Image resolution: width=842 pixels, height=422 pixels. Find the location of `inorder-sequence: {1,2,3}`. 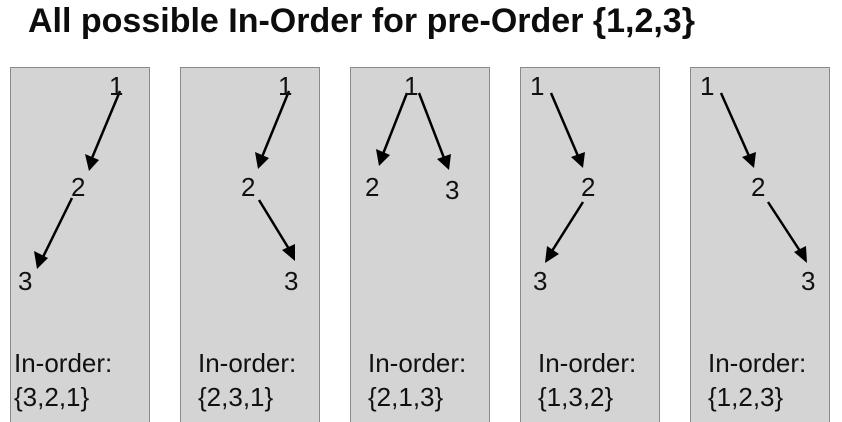

inorder-sequence: {1,2,3} is located at coordinates (746, 397).